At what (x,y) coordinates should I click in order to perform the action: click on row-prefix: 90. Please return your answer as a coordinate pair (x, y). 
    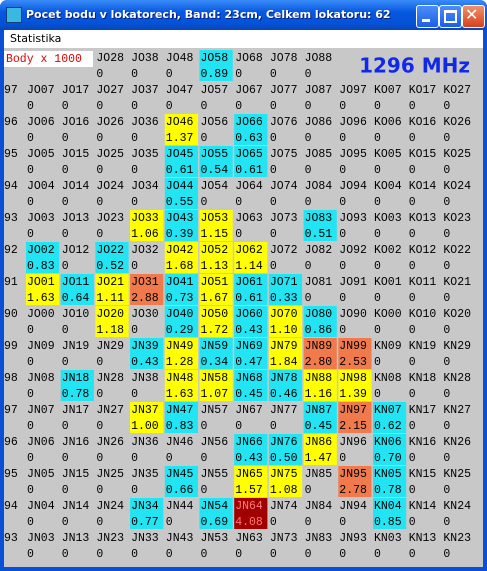
    Looking at the image, I should click on (11, 314).